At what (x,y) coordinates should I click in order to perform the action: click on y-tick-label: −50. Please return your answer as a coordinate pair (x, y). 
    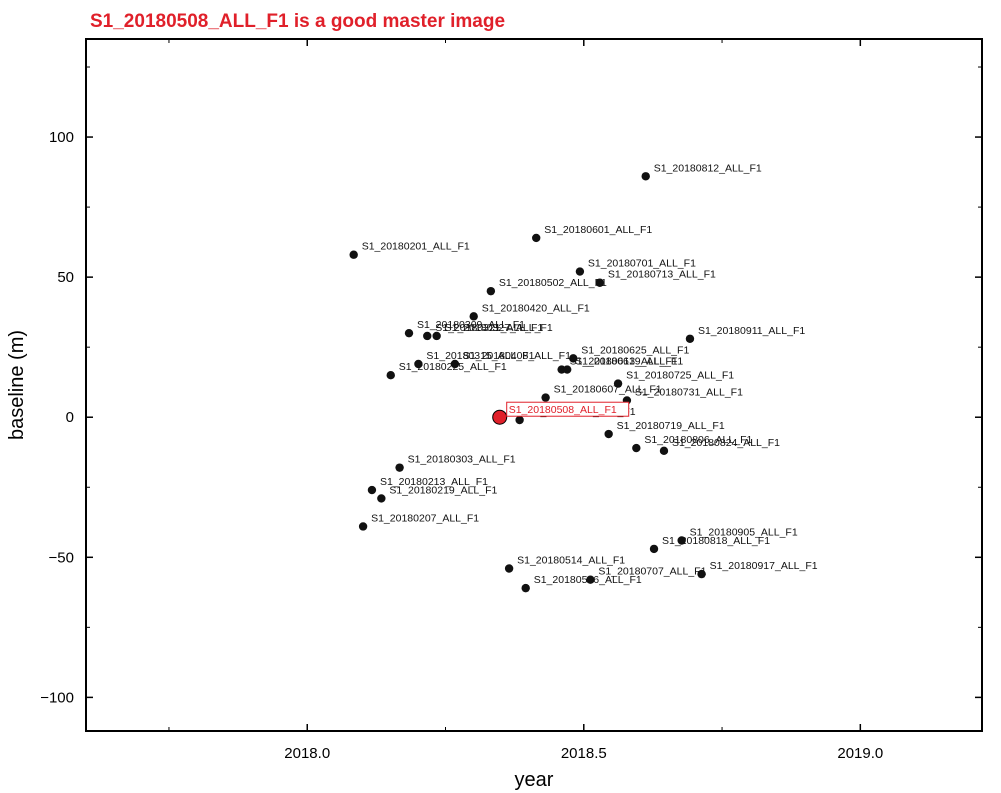
    Looking at the image, I should click on (61, 557).